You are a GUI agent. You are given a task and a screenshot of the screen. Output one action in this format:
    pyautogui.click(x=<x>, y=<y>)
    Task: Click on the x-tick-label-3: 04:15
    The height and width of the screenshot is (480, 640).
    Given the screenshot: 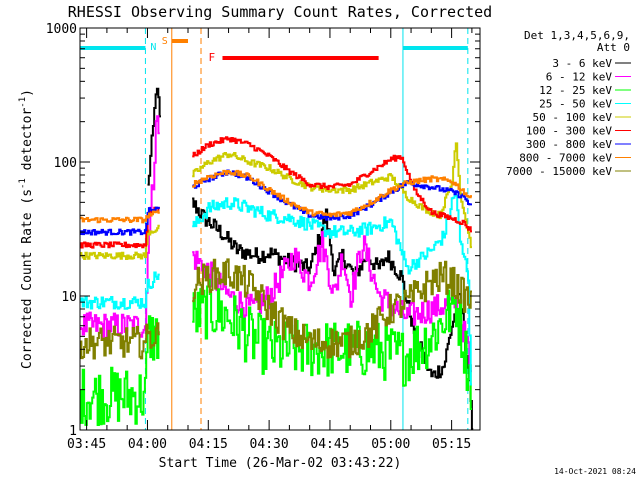 What is the action you would take?
    pyautogui.click(x=208, y=444)
    